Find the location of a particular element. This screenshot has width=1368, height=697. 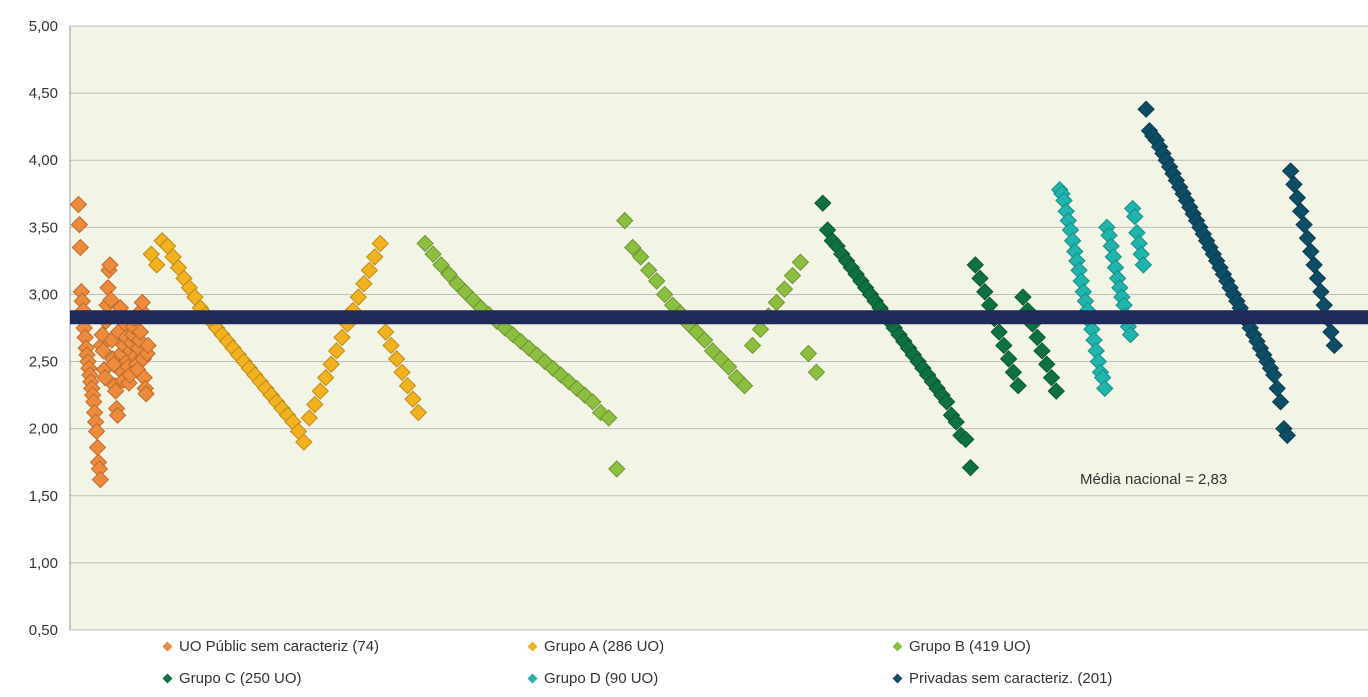

legend-item: Grupo C (250 UO) is located at coordinates (231, 678).